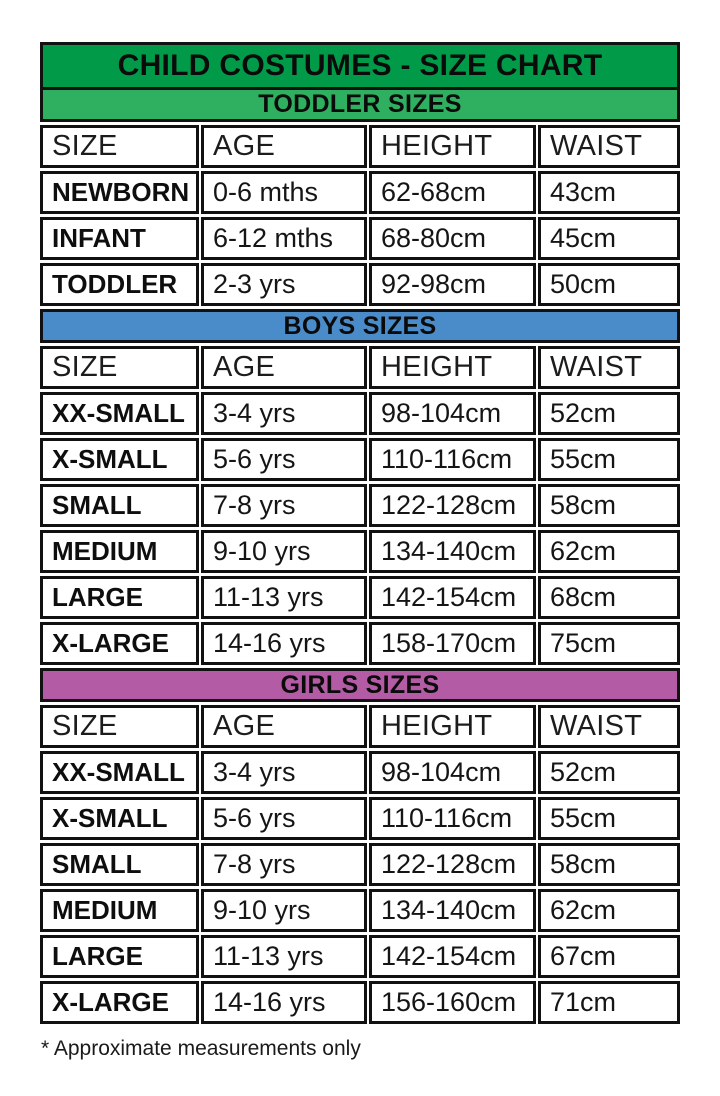  I want to click on cell-height: 156-160cm, so click(452, 1002).